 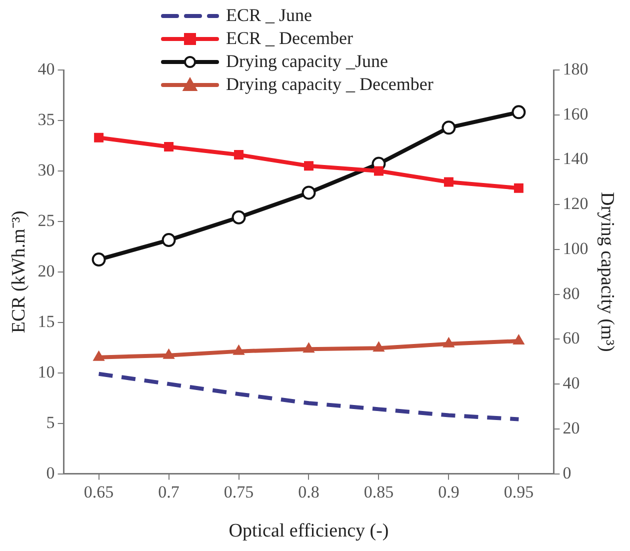 What do you see at coordinates (571, 383) in the screenshot?
I see `y2-tick-label: 40` at bounding box center [571, 383].